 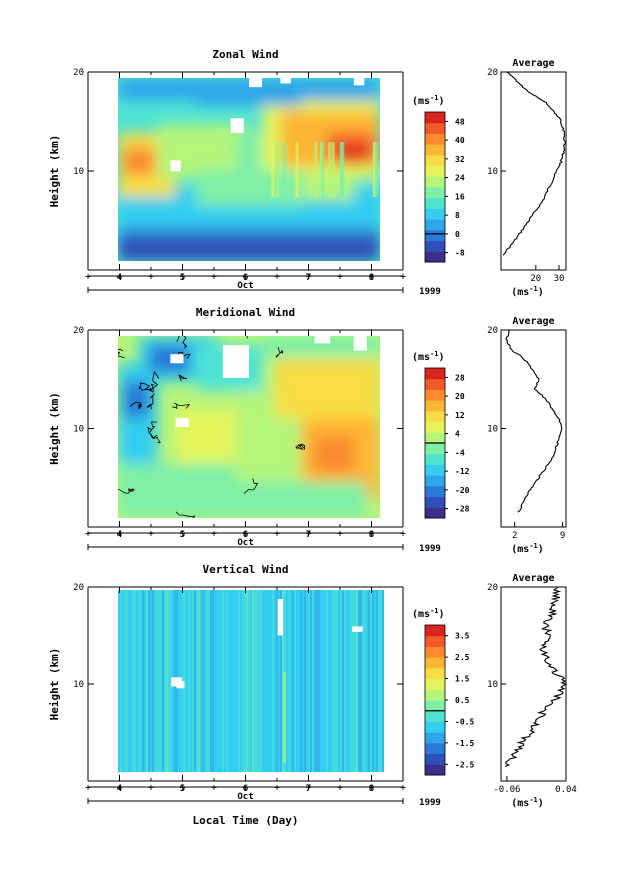 What do you see at coordinates (460, 253) in the screenshot?
I see `colorbar-tick-label: -8` at bounding box center [460, 253].